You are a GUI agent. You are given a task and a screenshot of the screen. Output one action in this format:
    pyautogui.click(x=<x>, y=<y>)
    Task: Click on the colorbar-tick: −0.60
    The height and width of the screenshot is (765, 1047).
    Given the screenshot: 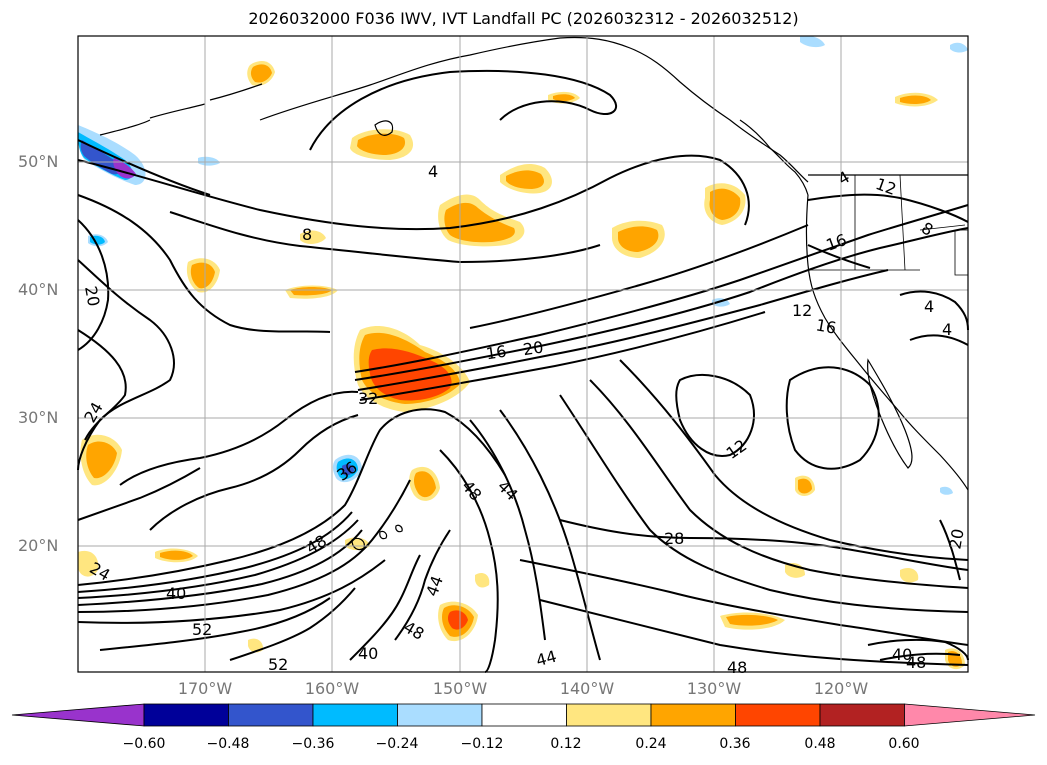 What is the action you would take?
    pyautogui.click(x=144, y=744)
    